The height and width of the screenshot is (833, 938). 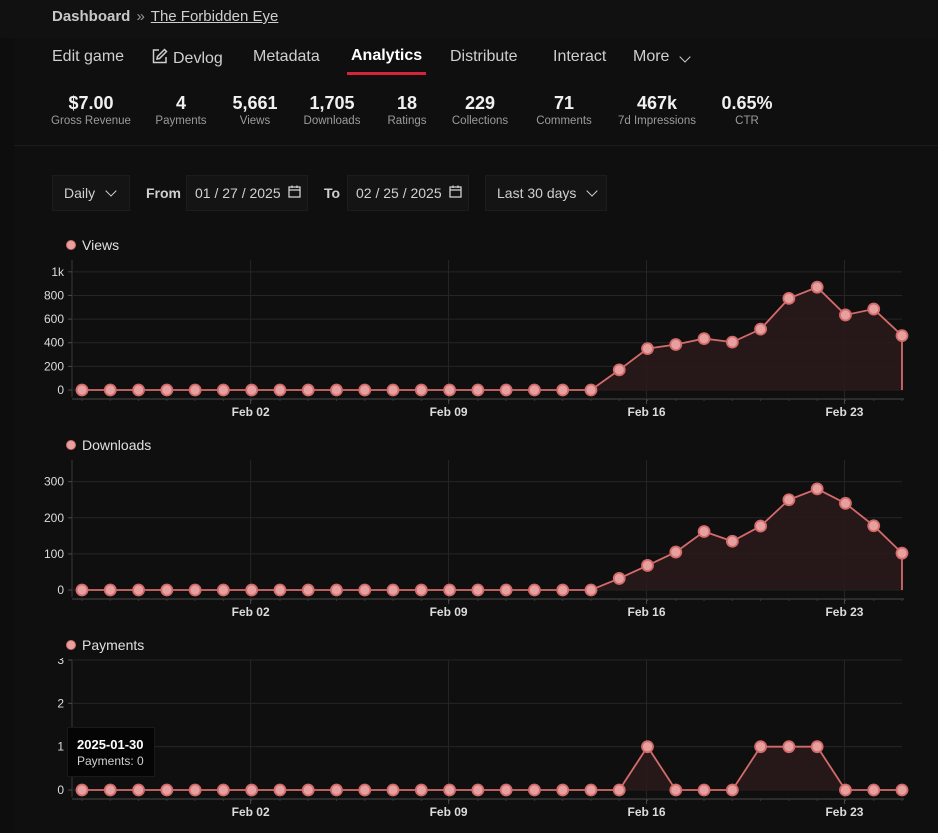 What do you see at coordinates (844, 612) in the screenshot?
I see `x-tick-label: Feb 23` at bounding box center [844, 612].